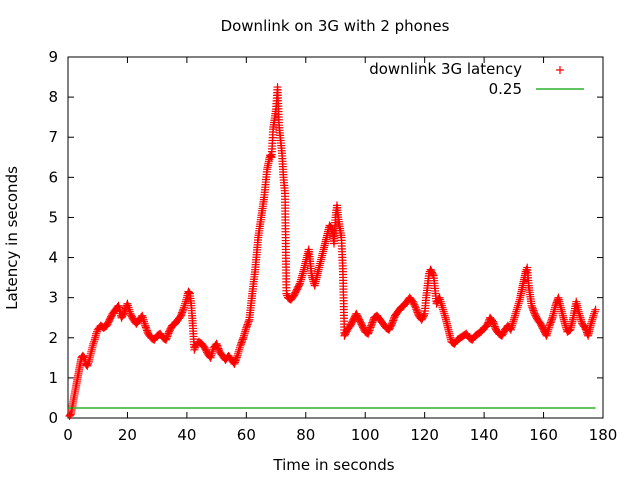  I want to click on y-tick-label: 6, so click(53, 177).